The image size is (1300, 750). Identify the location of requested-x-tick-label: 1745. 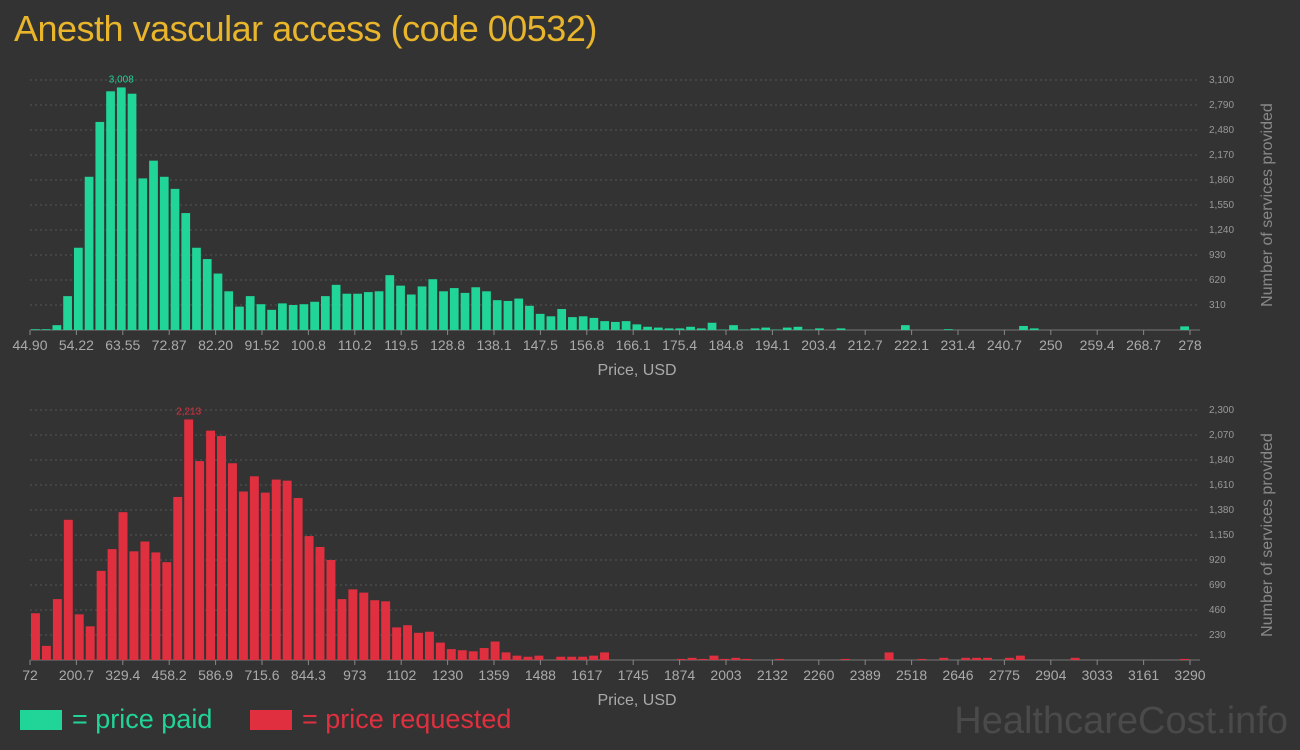
(633, 675).